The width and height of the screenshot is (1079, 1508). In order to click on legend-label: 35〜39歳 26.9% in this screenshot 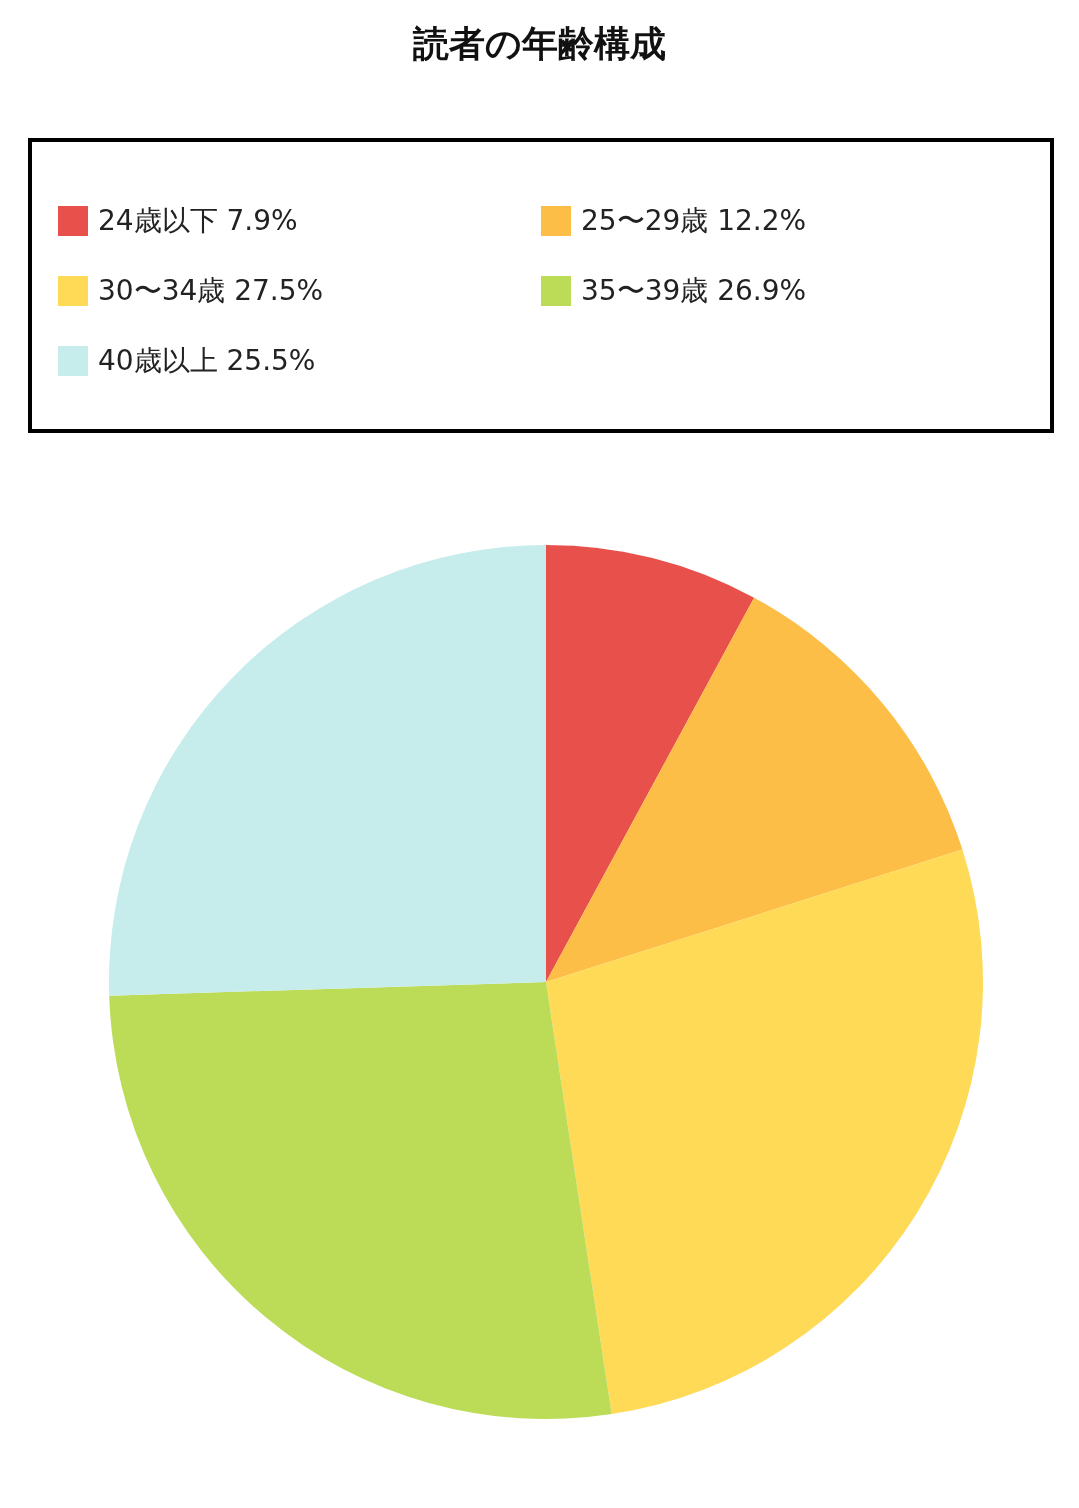, I will do `click(694, 291)`.